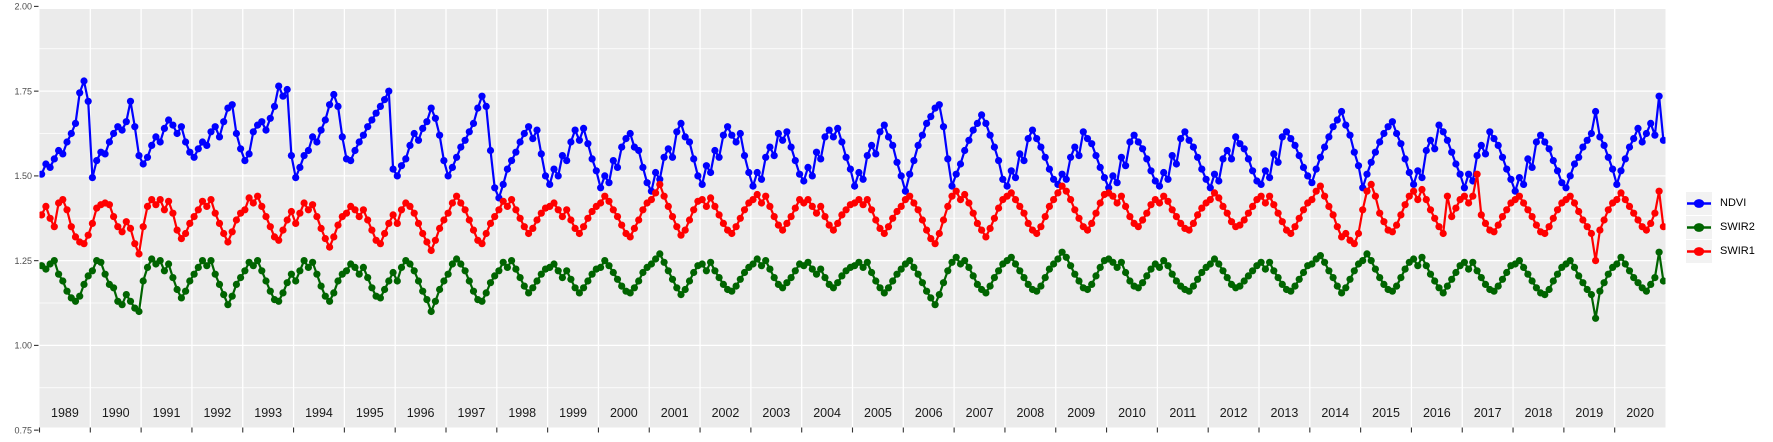 Image resolution: width=1773 pixels, height=442 pixels. Describe the element at coordinates (319, 413) in the screenshot. I see `x-tick-label: 1994` at that location.